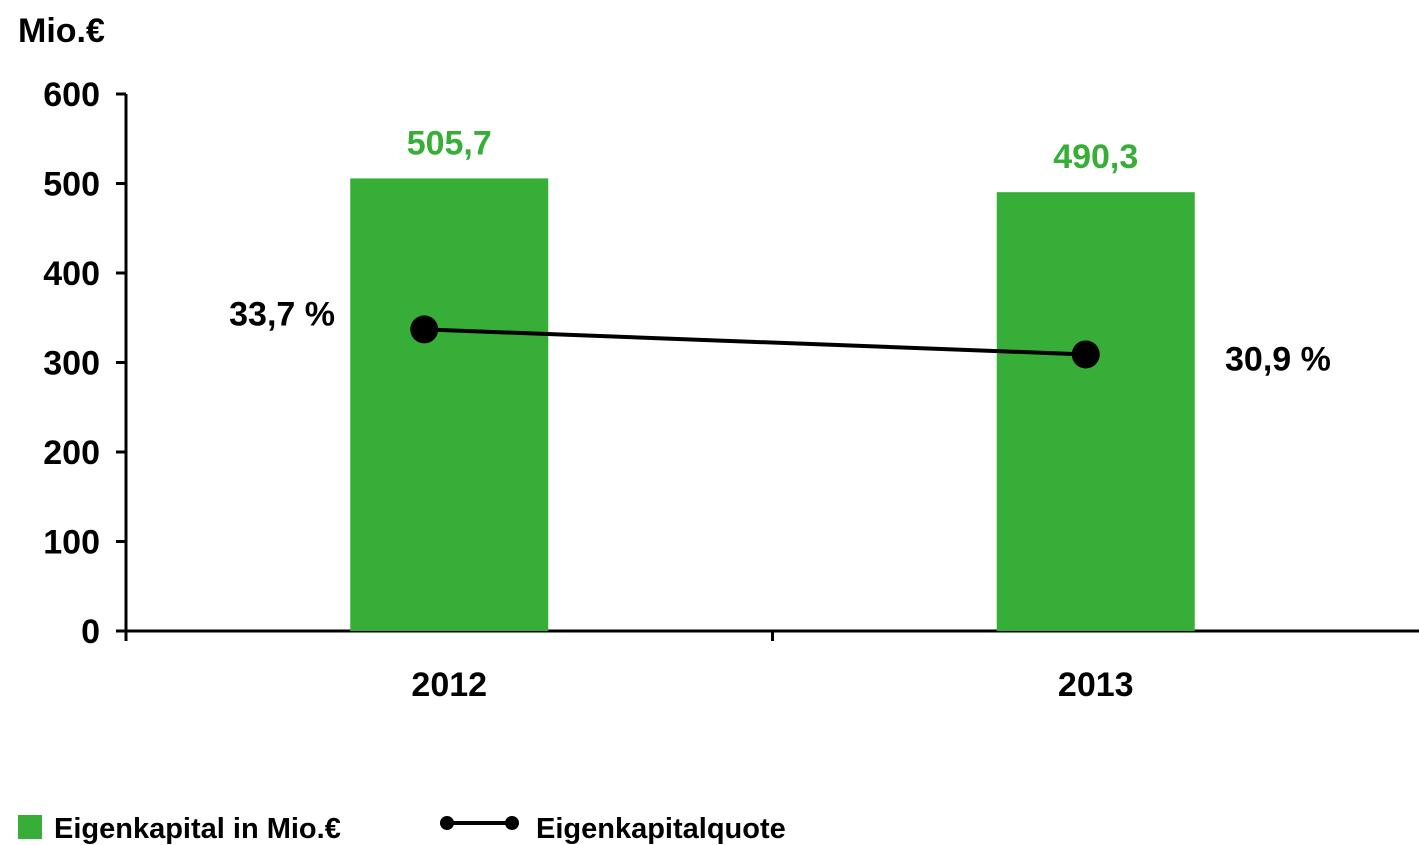  What do you see at coordinates (71, 95) in the screenshot?
I see `y-tick-label: 600` at bounding box center [71, 95].